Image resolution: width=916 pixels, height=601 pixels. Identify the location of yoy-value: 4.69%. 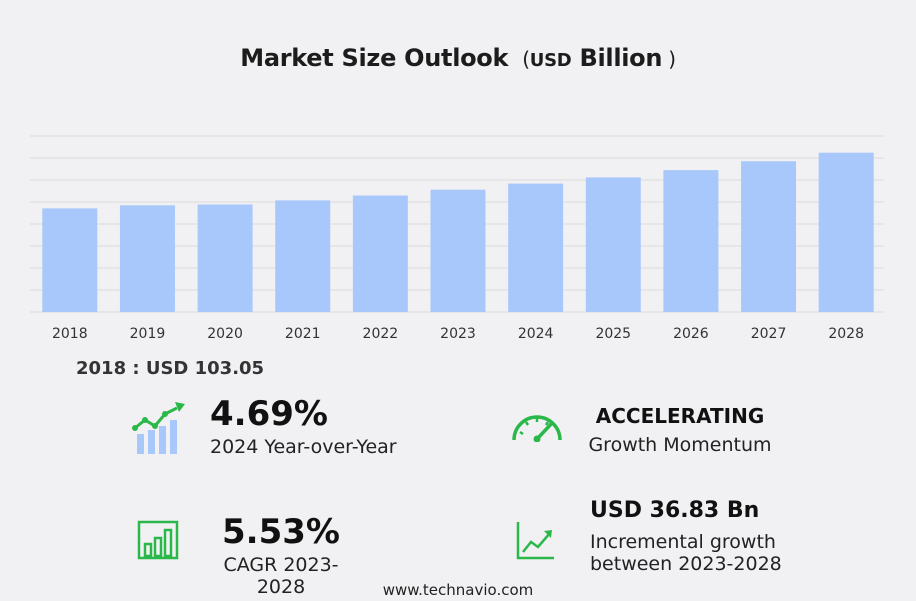
(269, 414).